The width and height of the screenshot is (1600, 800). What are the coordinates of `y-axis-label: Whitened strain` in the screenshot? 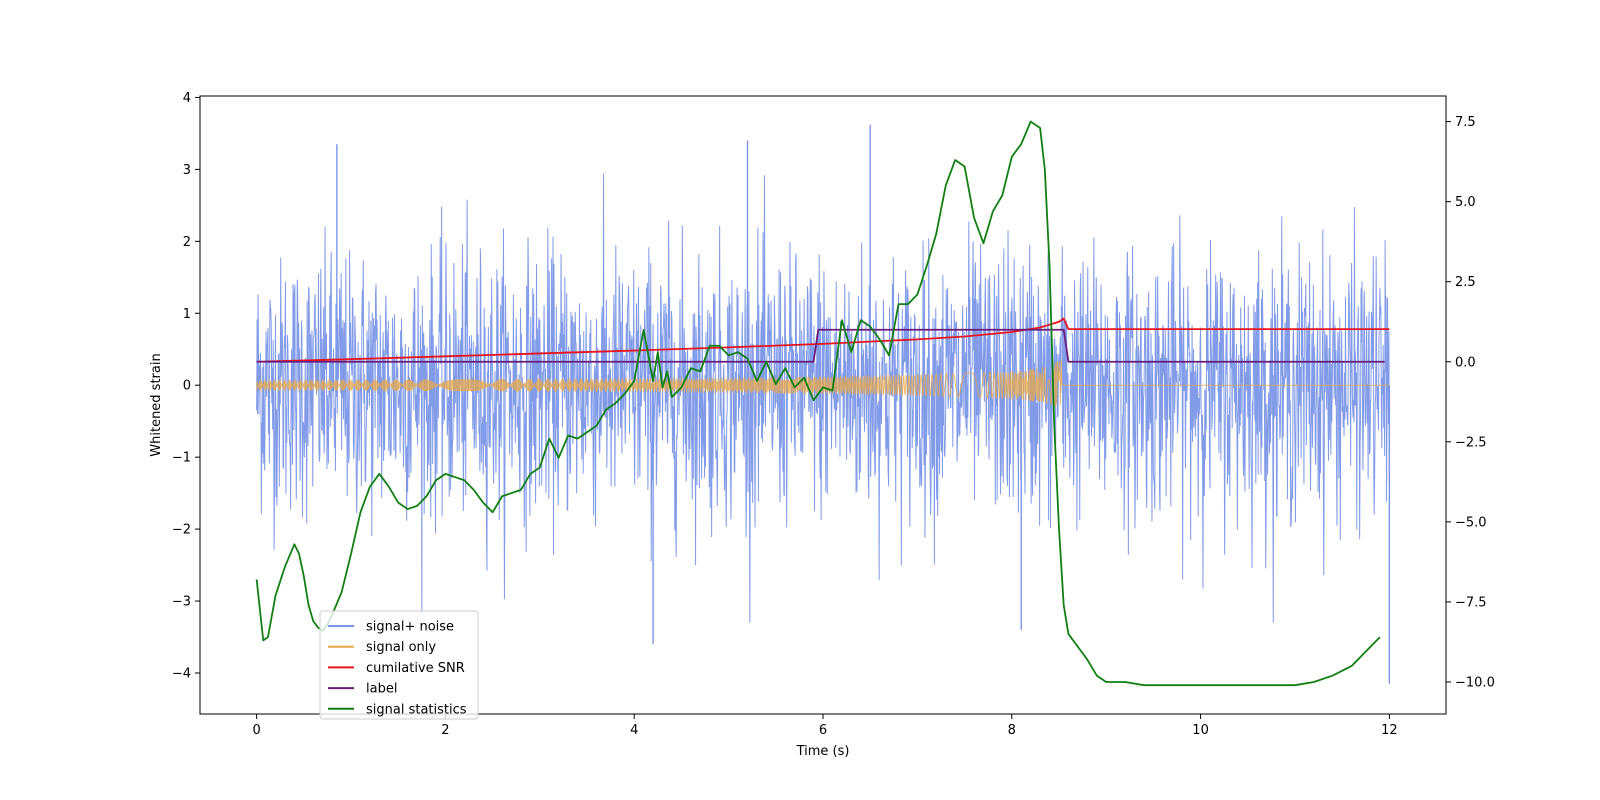 It's located at (156, 404).